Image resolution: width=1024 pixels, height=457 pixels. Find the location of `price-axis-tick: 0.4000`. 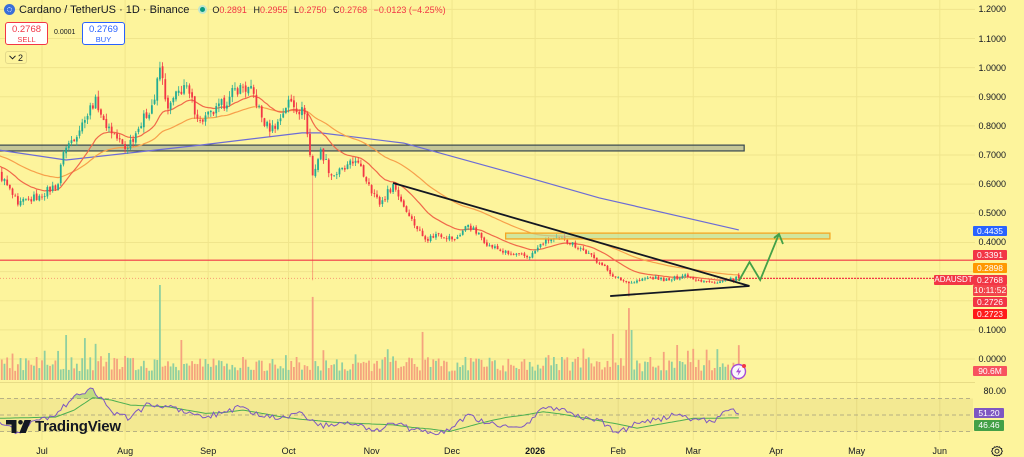

price-axis-tick: 0.4000 is located at coordinates (992, 242).